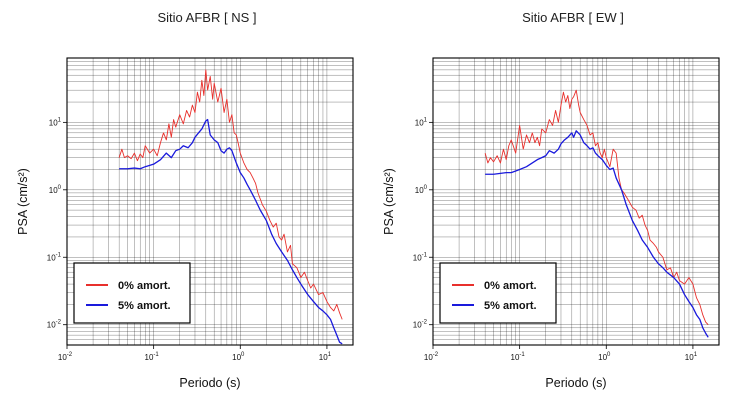  Describe the element at coordinates (209, 383) in the screenshot. I see `chart-0-x-axis-label: Periodo (s)` at that location.